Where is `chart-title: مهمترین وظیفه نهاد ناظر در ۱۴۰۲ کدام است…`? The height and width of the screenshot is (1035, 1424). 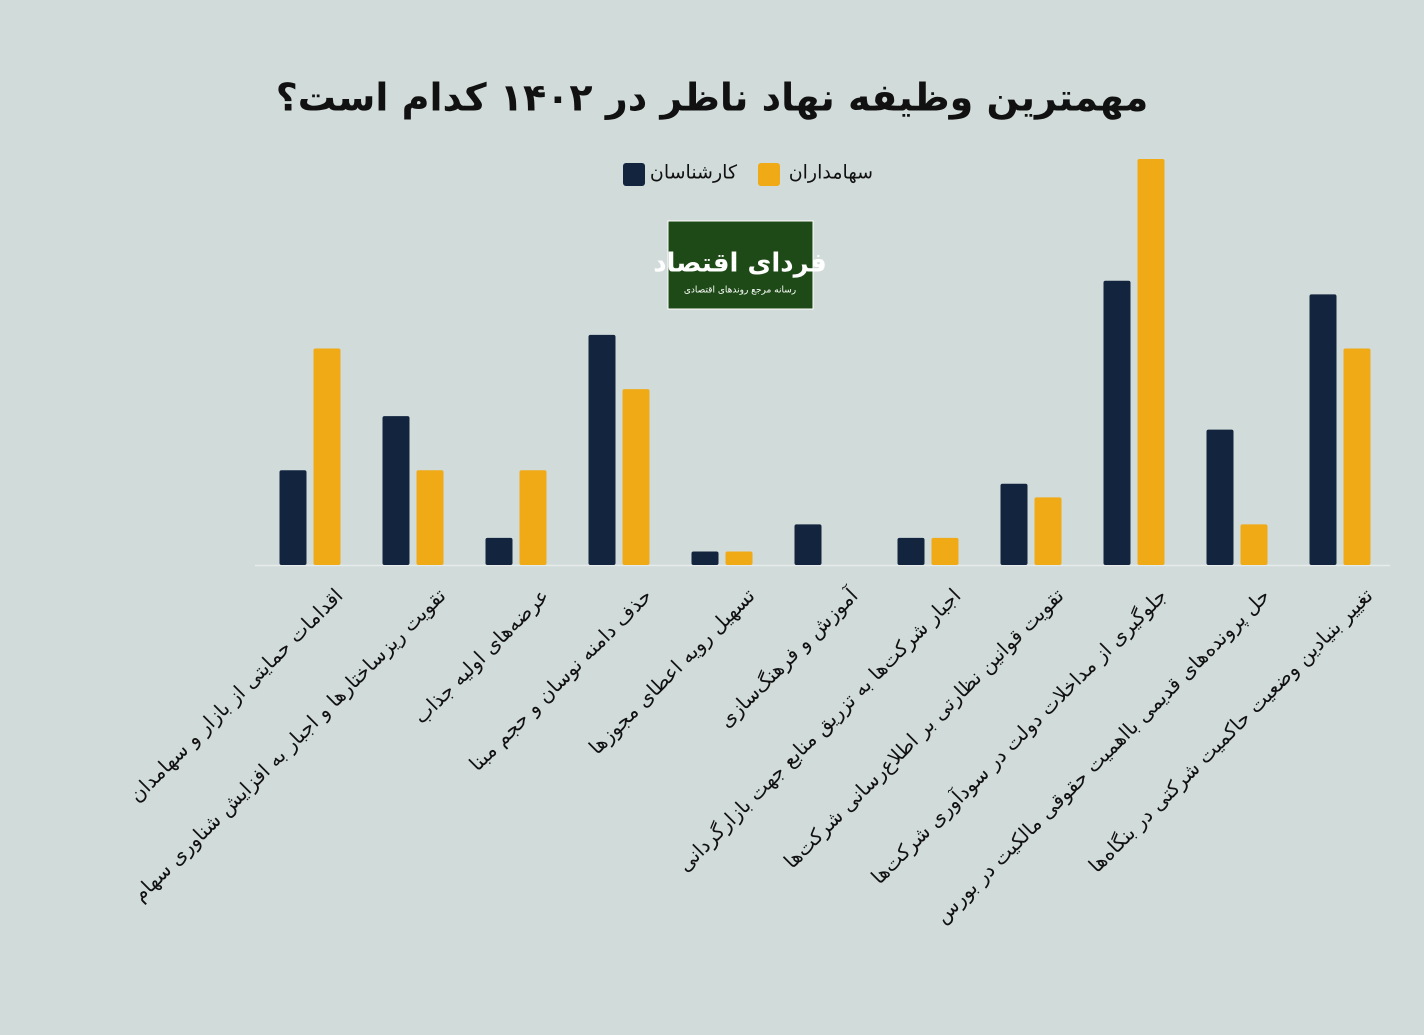 chart-title: مهمترین وظیفه نهاد ناظر در ۱۴۰۲ کدام است… is located at coordinates (712, 98).